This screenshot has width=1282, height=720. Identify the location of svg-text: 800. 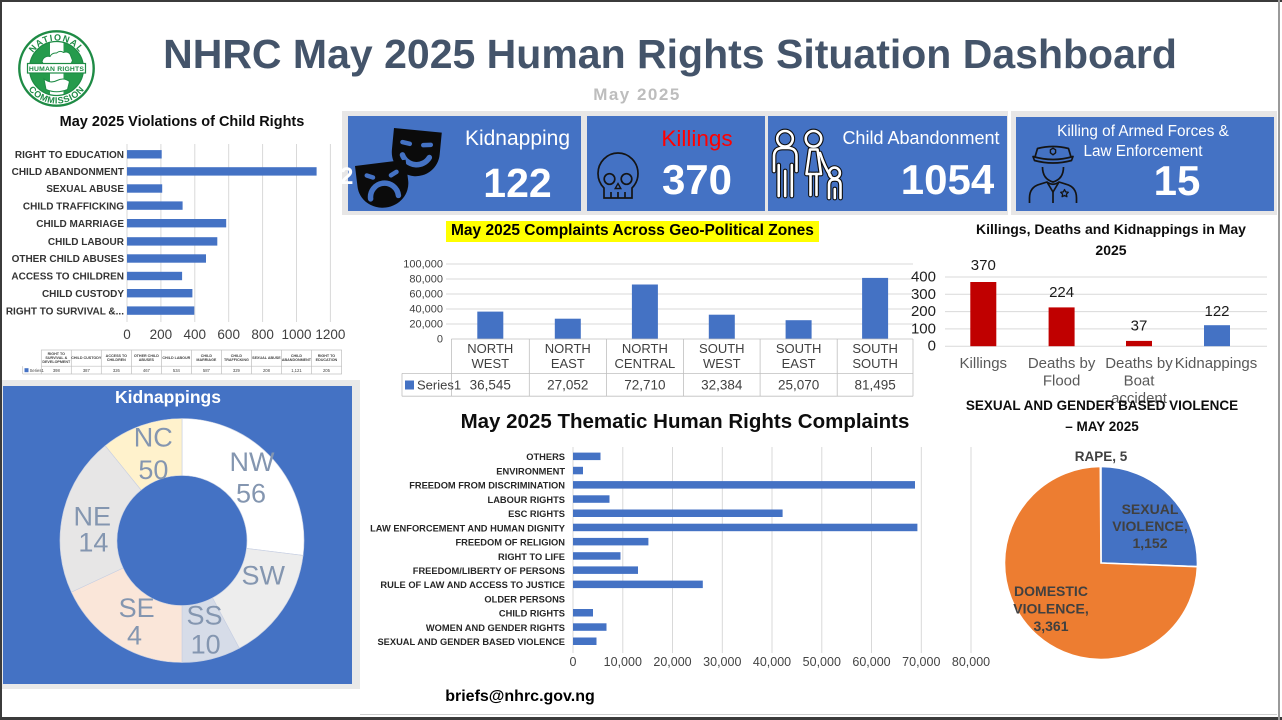
(262, 334).